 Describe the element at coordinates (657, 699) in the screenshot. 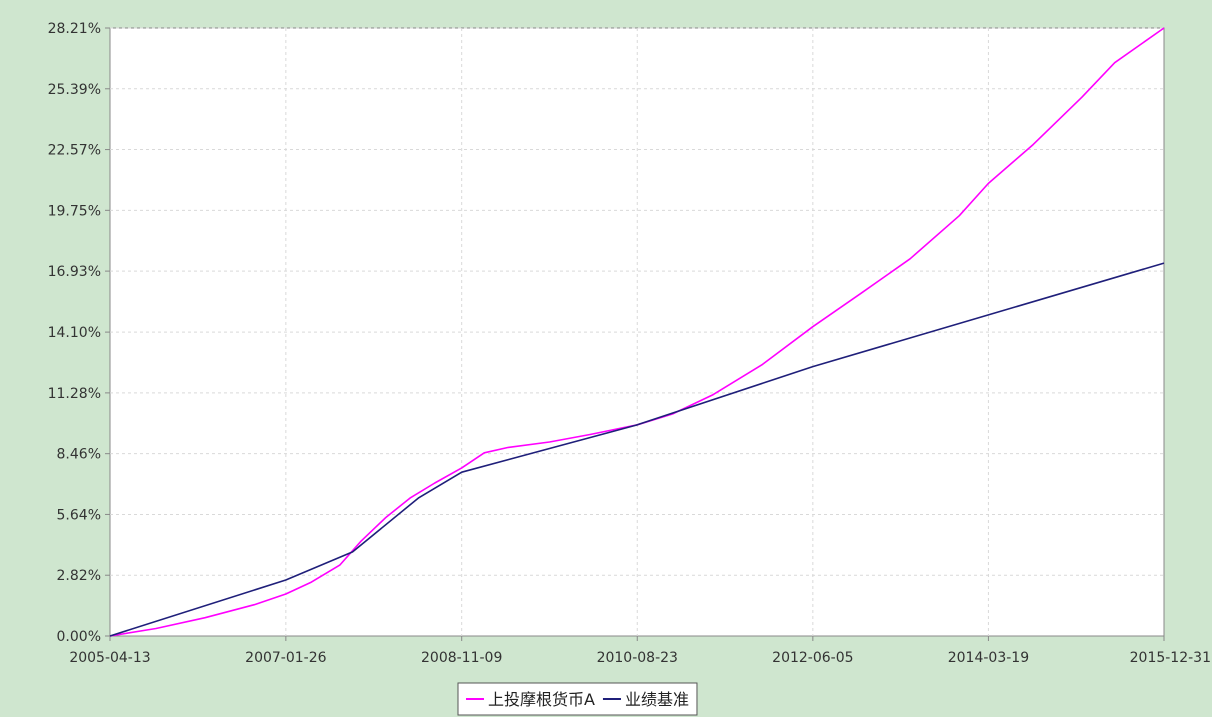

I see `legend-label-2: 业绩基准` at that location.